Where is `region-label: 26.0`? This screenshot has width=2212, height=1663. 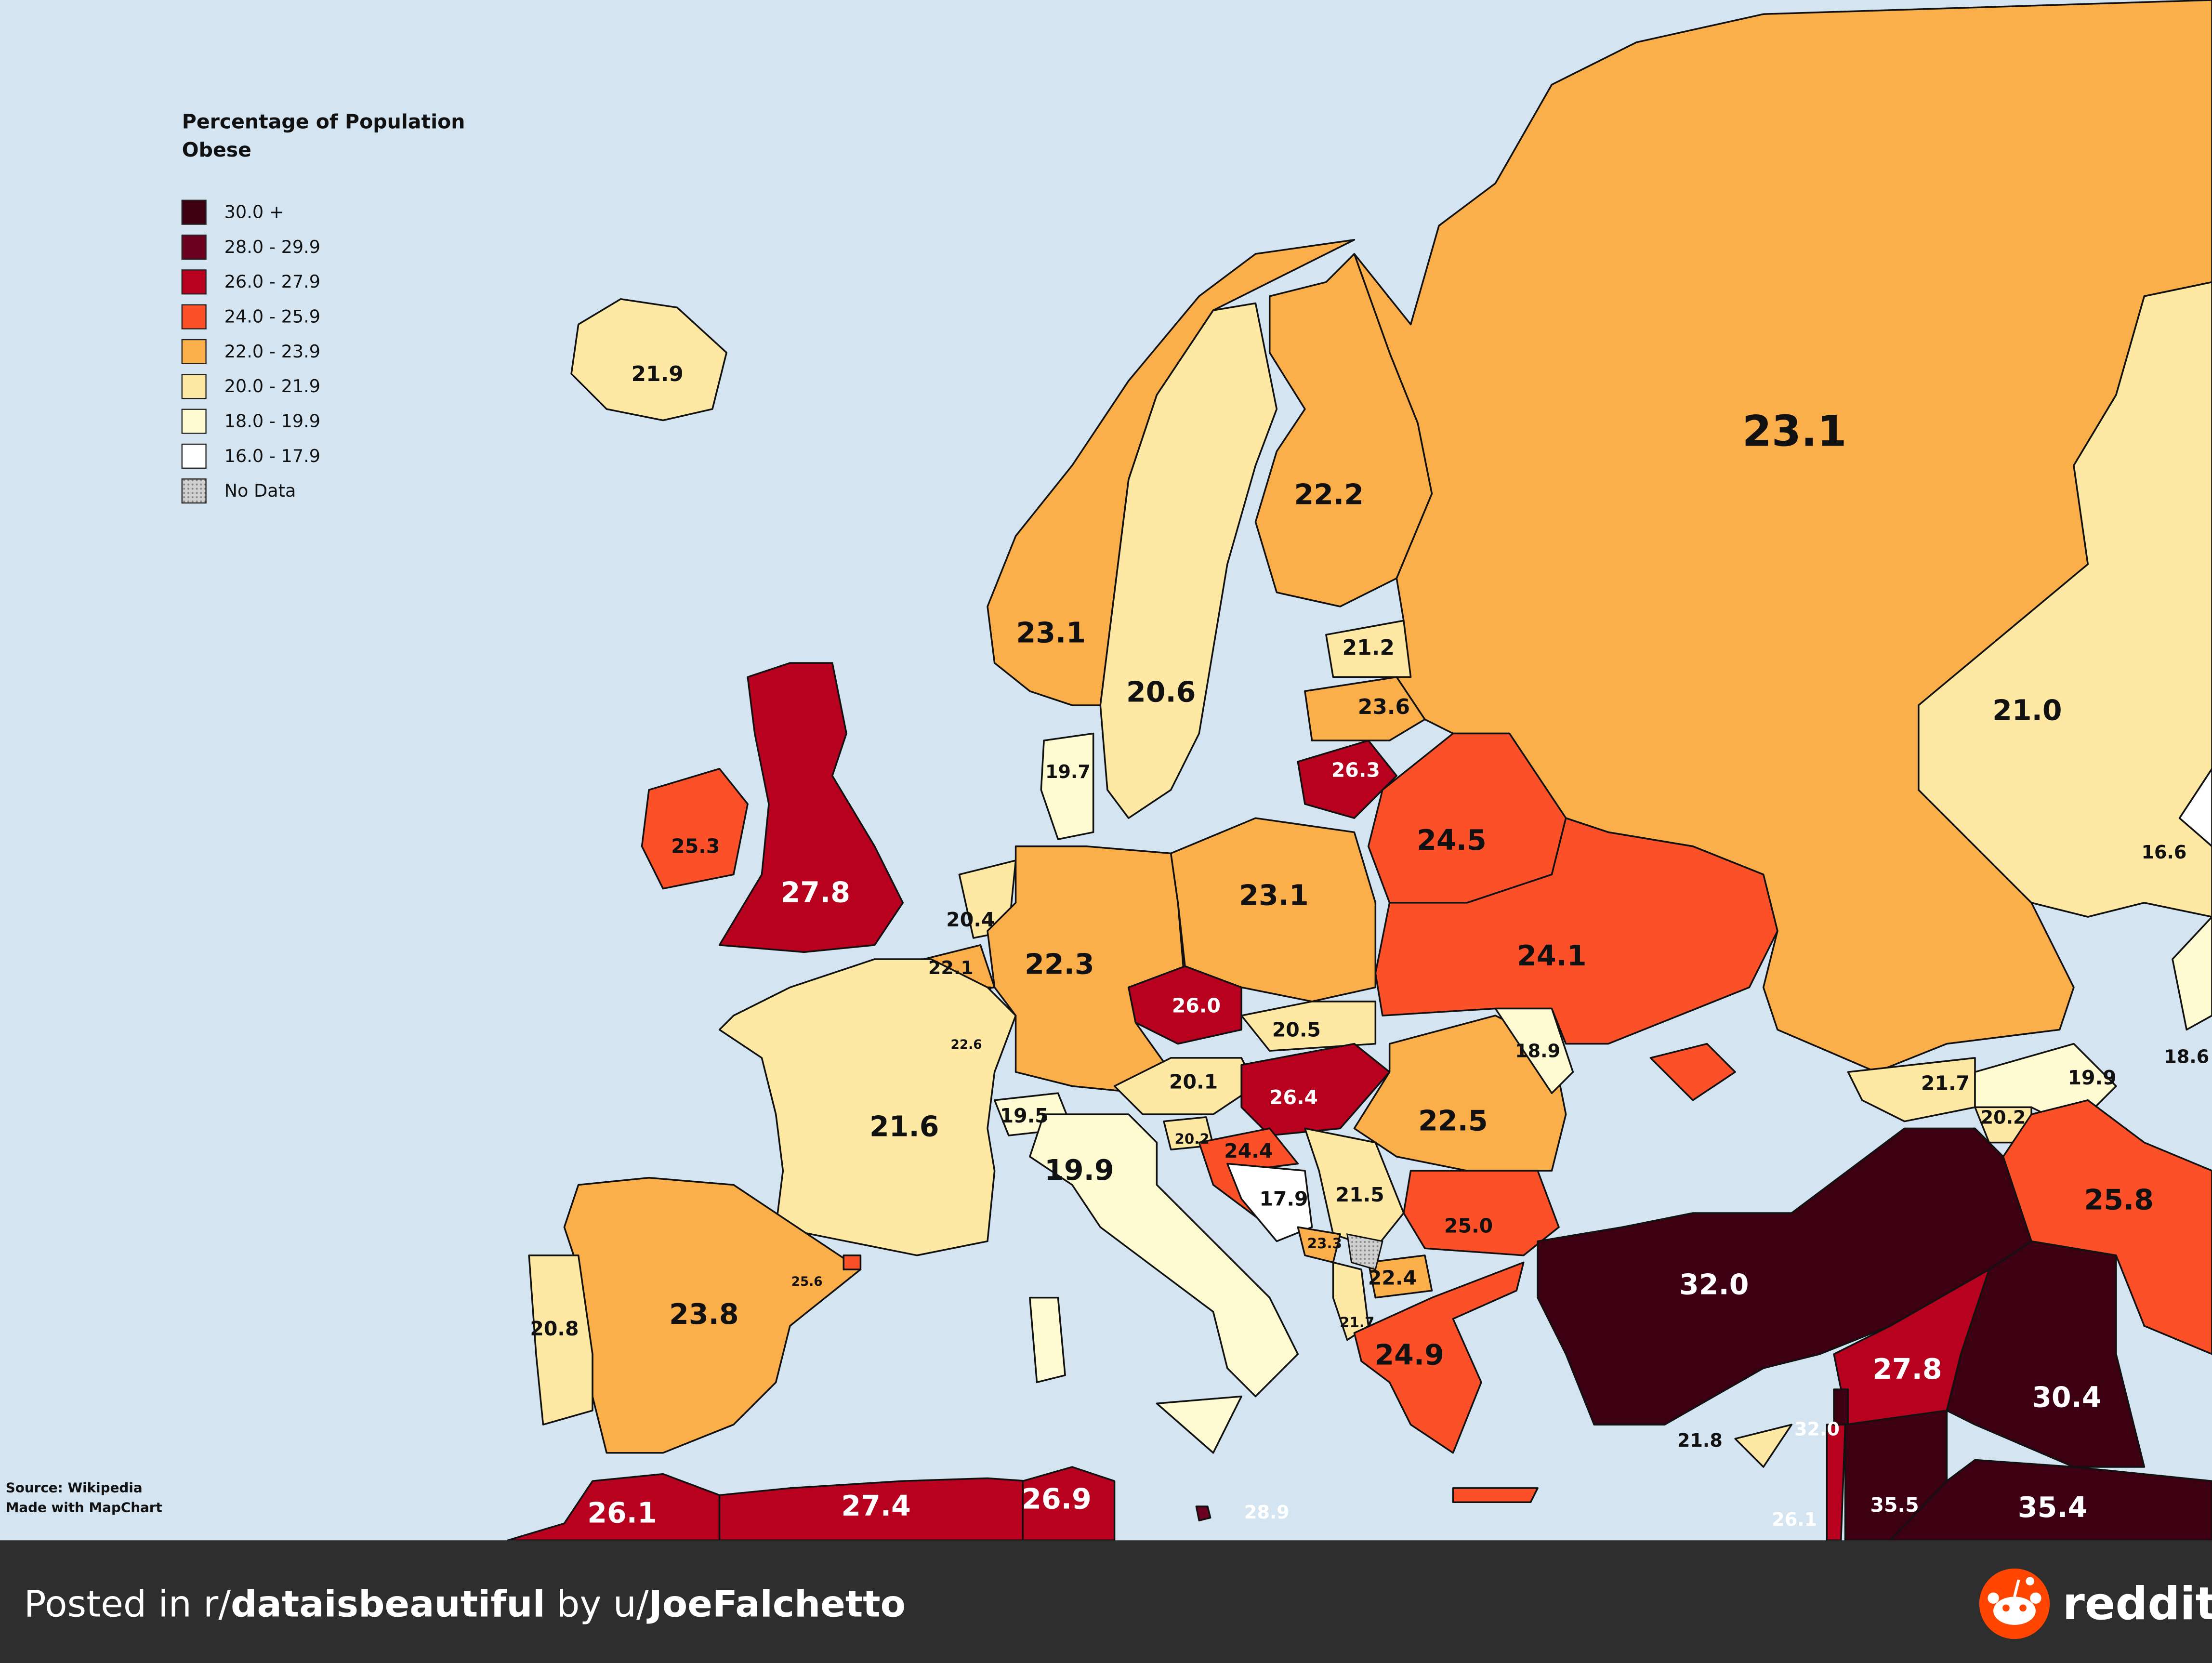
region-label: 26.0 is located at coordinates (1196, 1005).